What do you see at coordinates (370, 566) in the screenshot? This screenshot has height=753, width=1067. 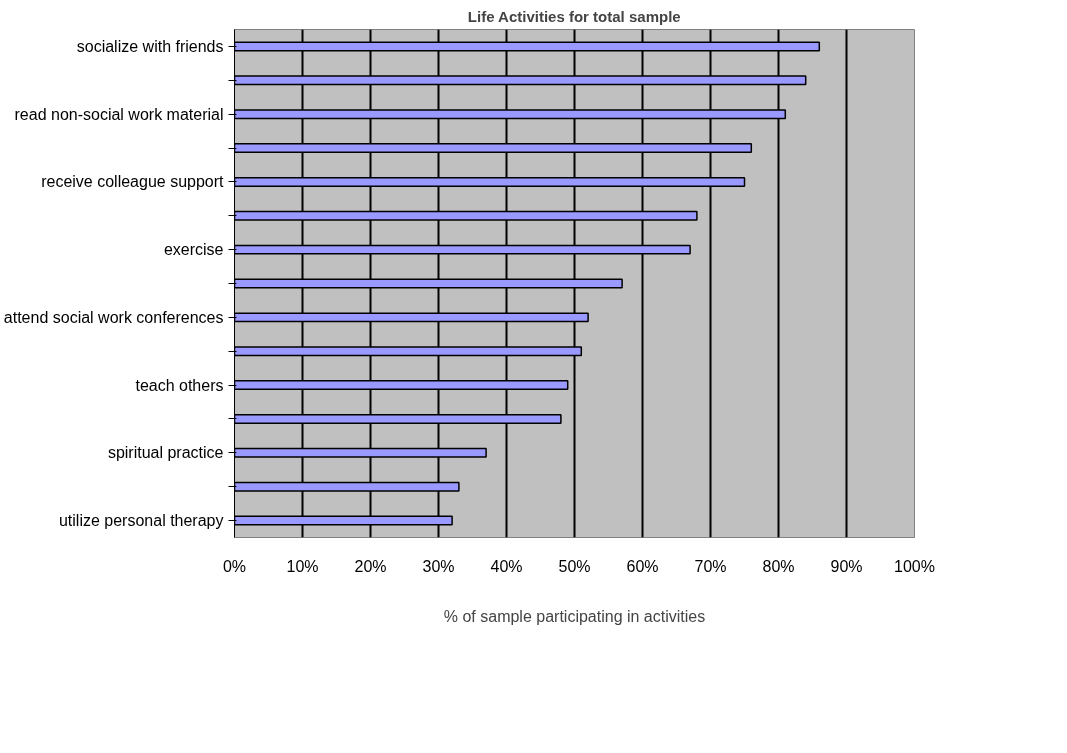 I see `x-tick-label: 20%` at bounding box center [370, 566].